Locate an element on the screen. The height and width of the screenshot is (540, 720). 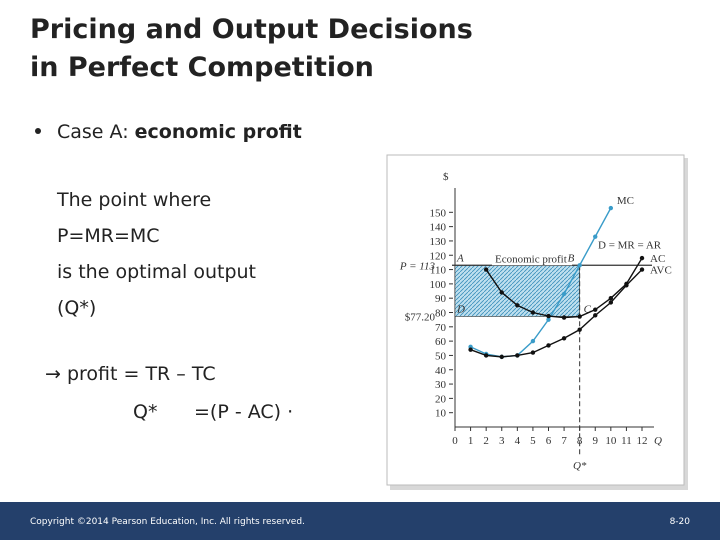
y-tick-label: 30 is located at coordinates (441, 385).